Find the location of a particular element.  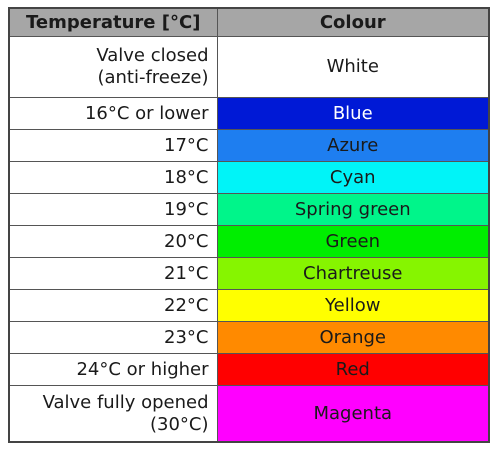

table-row: 17°C Azure is located at coordinates (249, 145).